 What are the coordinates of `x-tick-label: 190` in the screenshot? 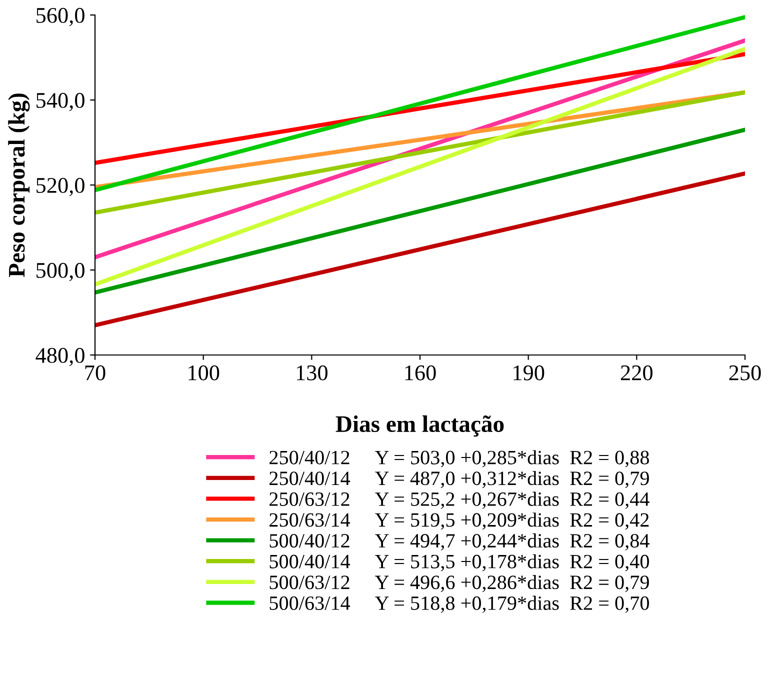 It's located at (529, 372).